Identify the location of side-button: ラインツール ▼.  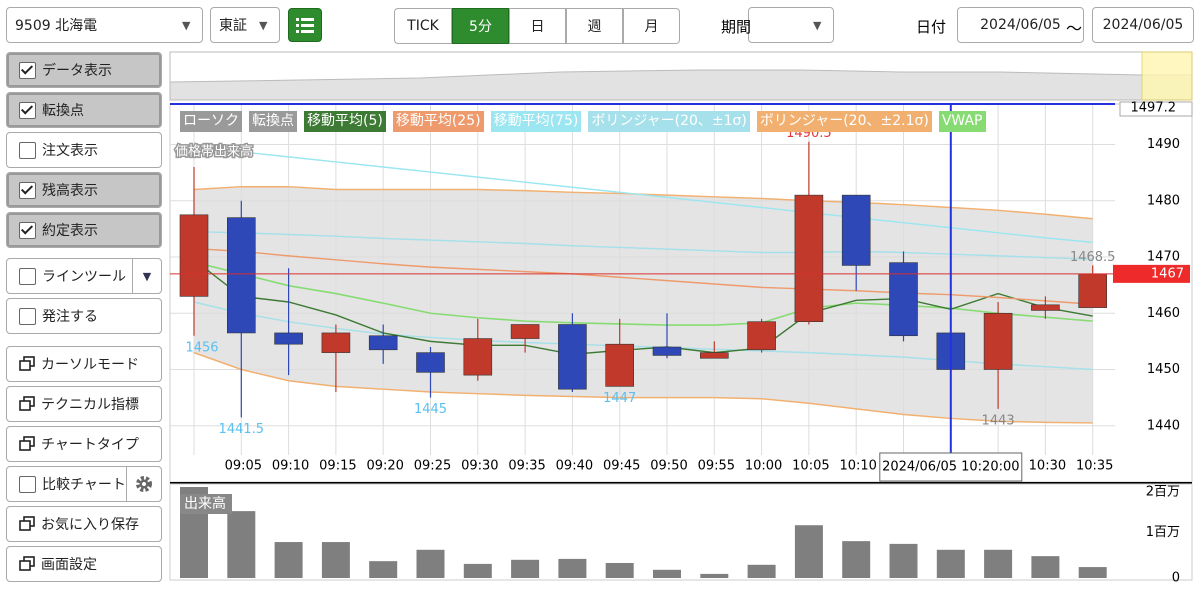
(84, 276).